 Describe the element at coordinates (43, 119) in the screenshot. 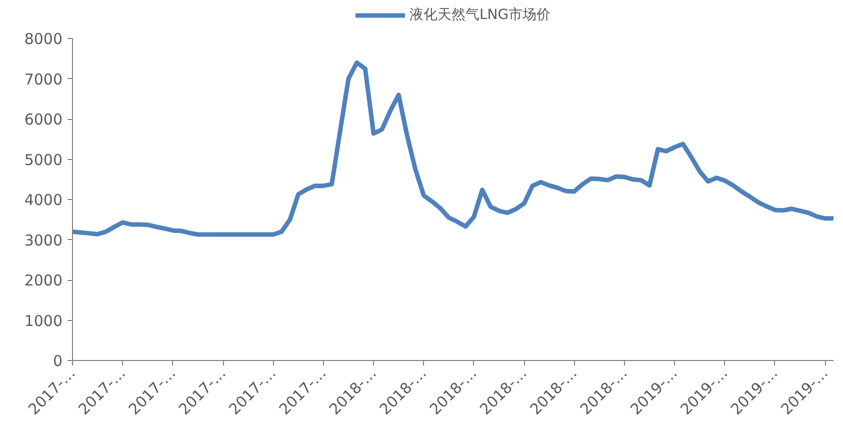

I see `y-tick-label: 6000` at that location.